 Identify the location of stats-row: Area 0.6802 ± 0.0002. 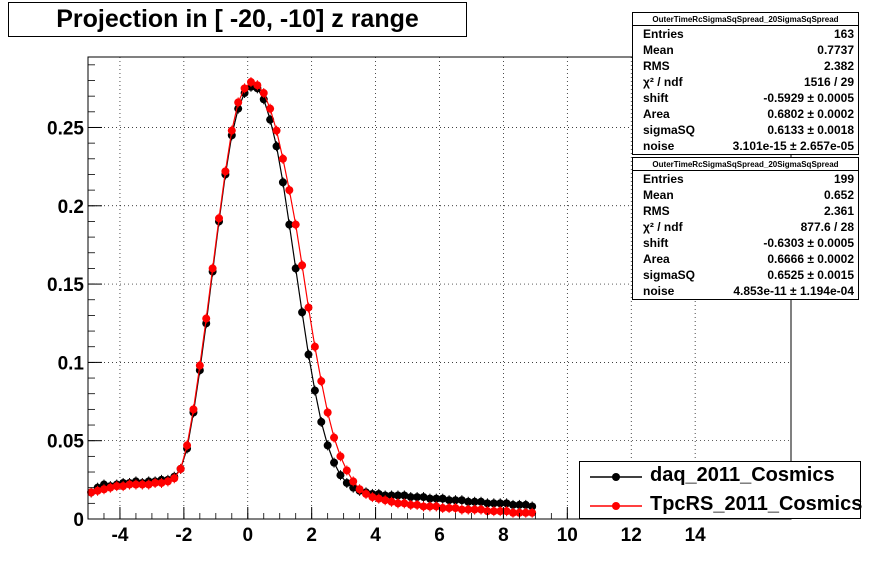
(745, 114).